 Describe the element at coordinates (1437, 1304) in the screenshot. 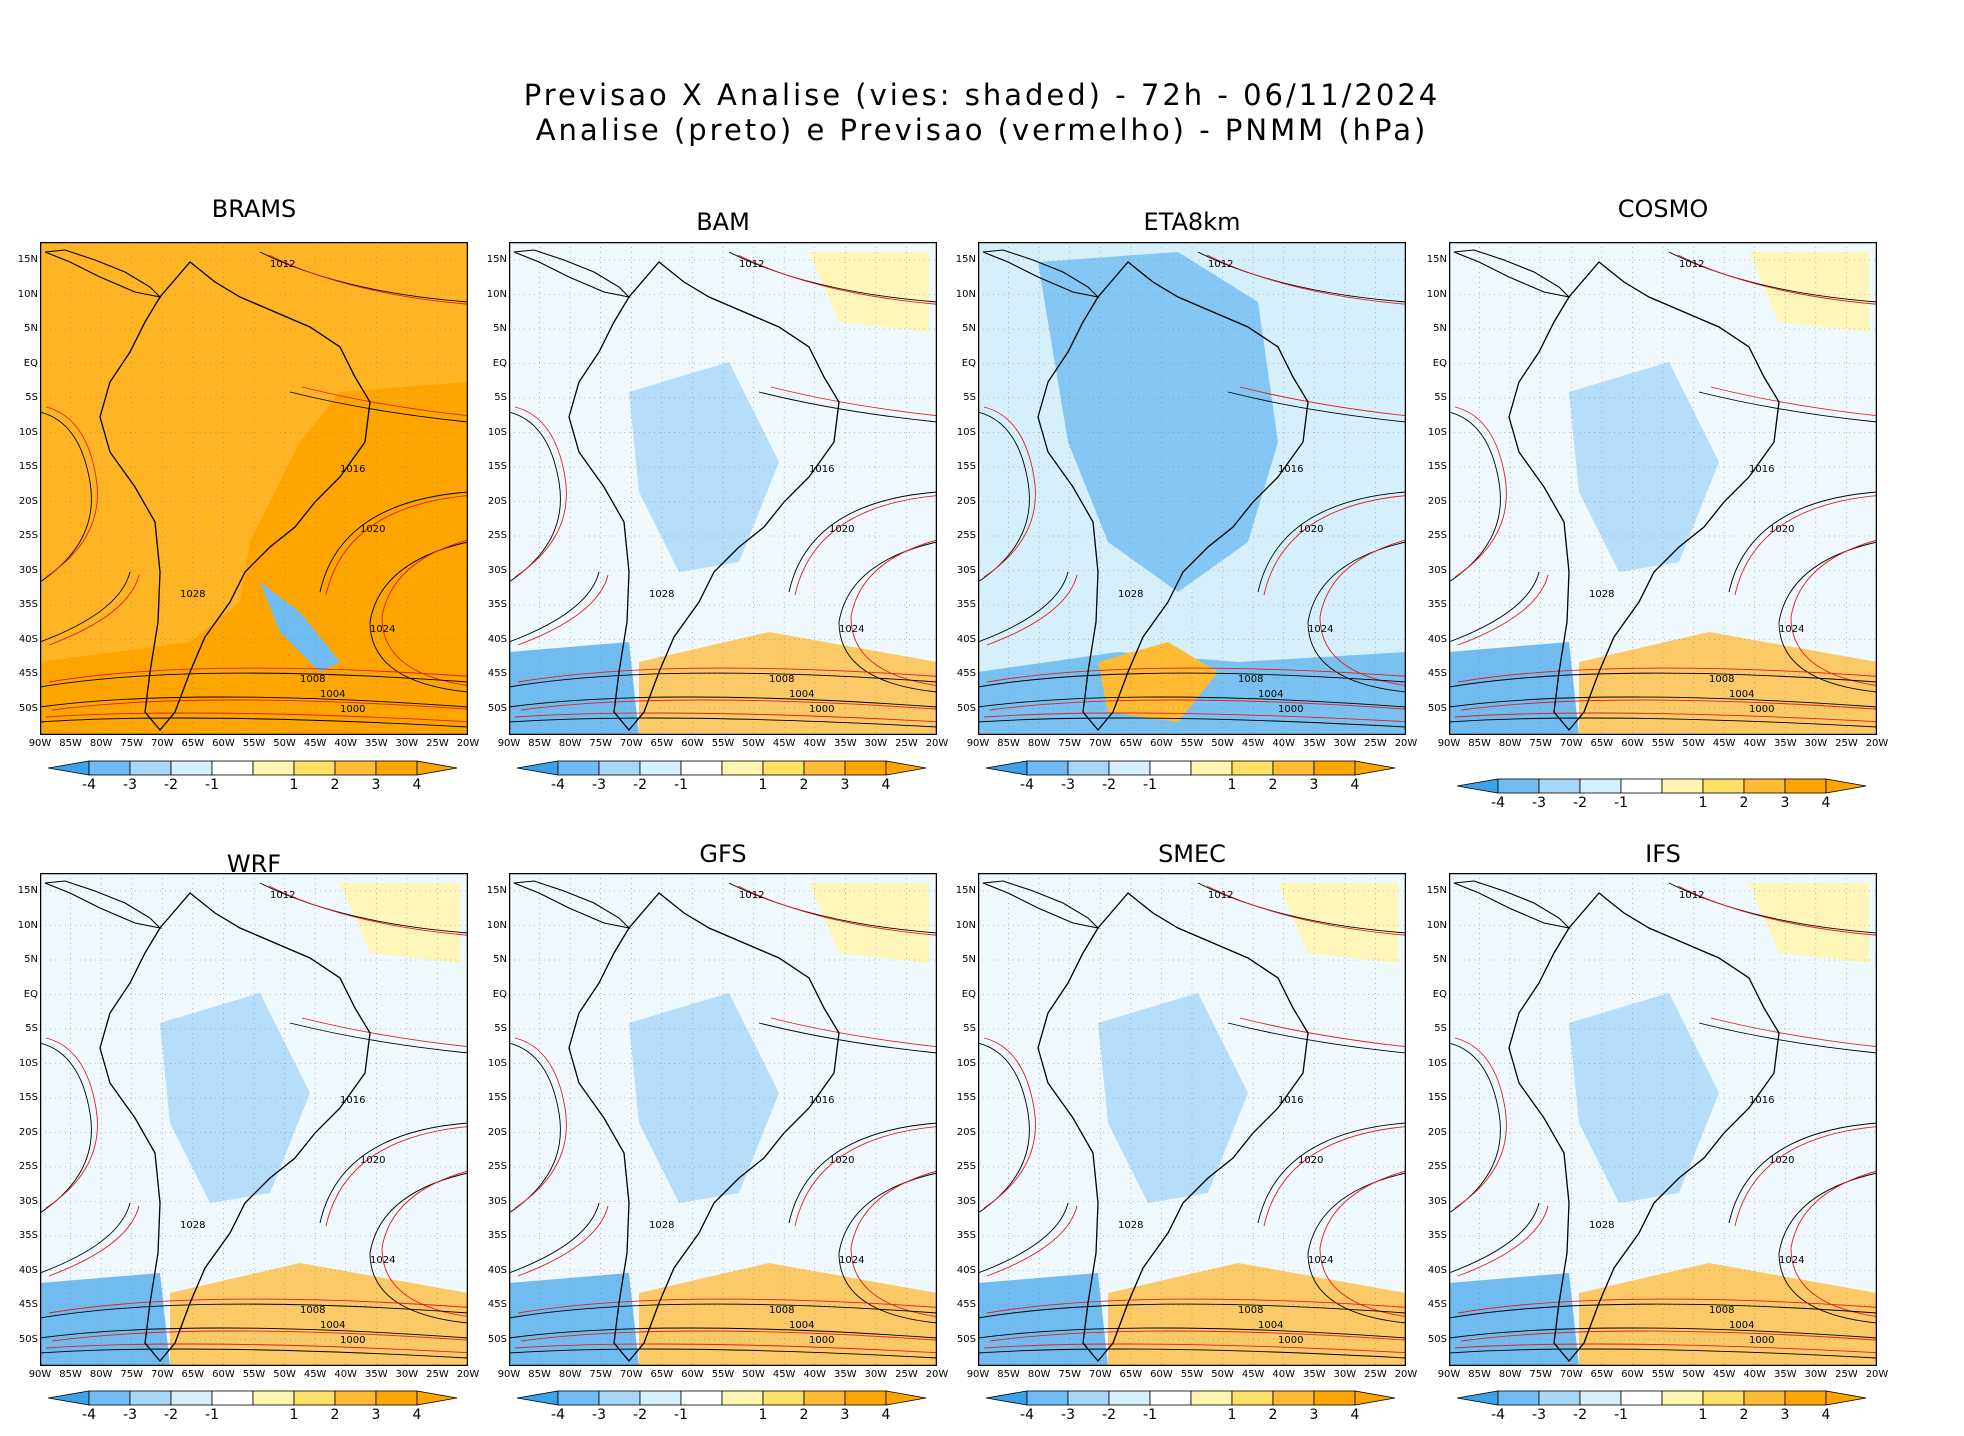

I see `lat-tick-label: 45S` at that location.